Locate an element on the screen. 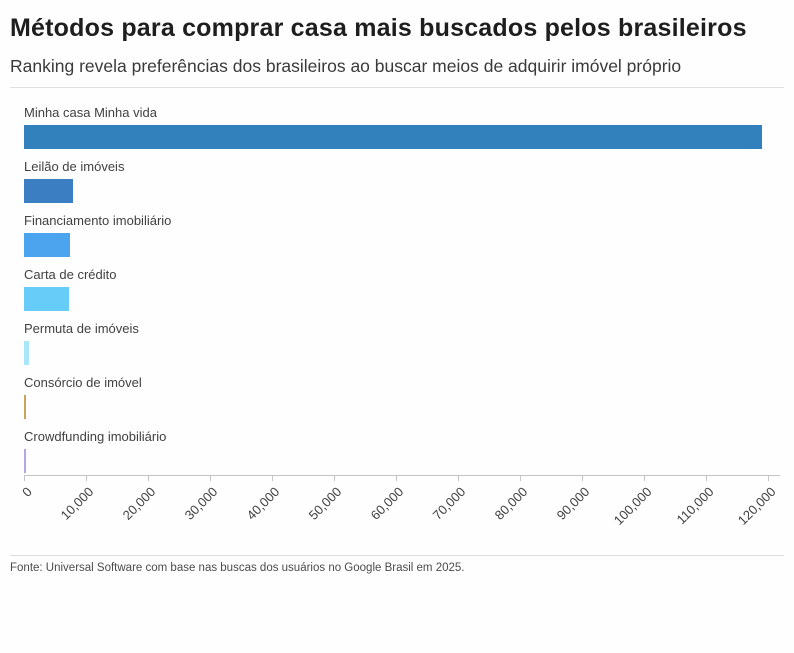 The height and width of the screenshot is (653, 794). bar-minha-casa-minha-vida is located at coordinates (393, 137).